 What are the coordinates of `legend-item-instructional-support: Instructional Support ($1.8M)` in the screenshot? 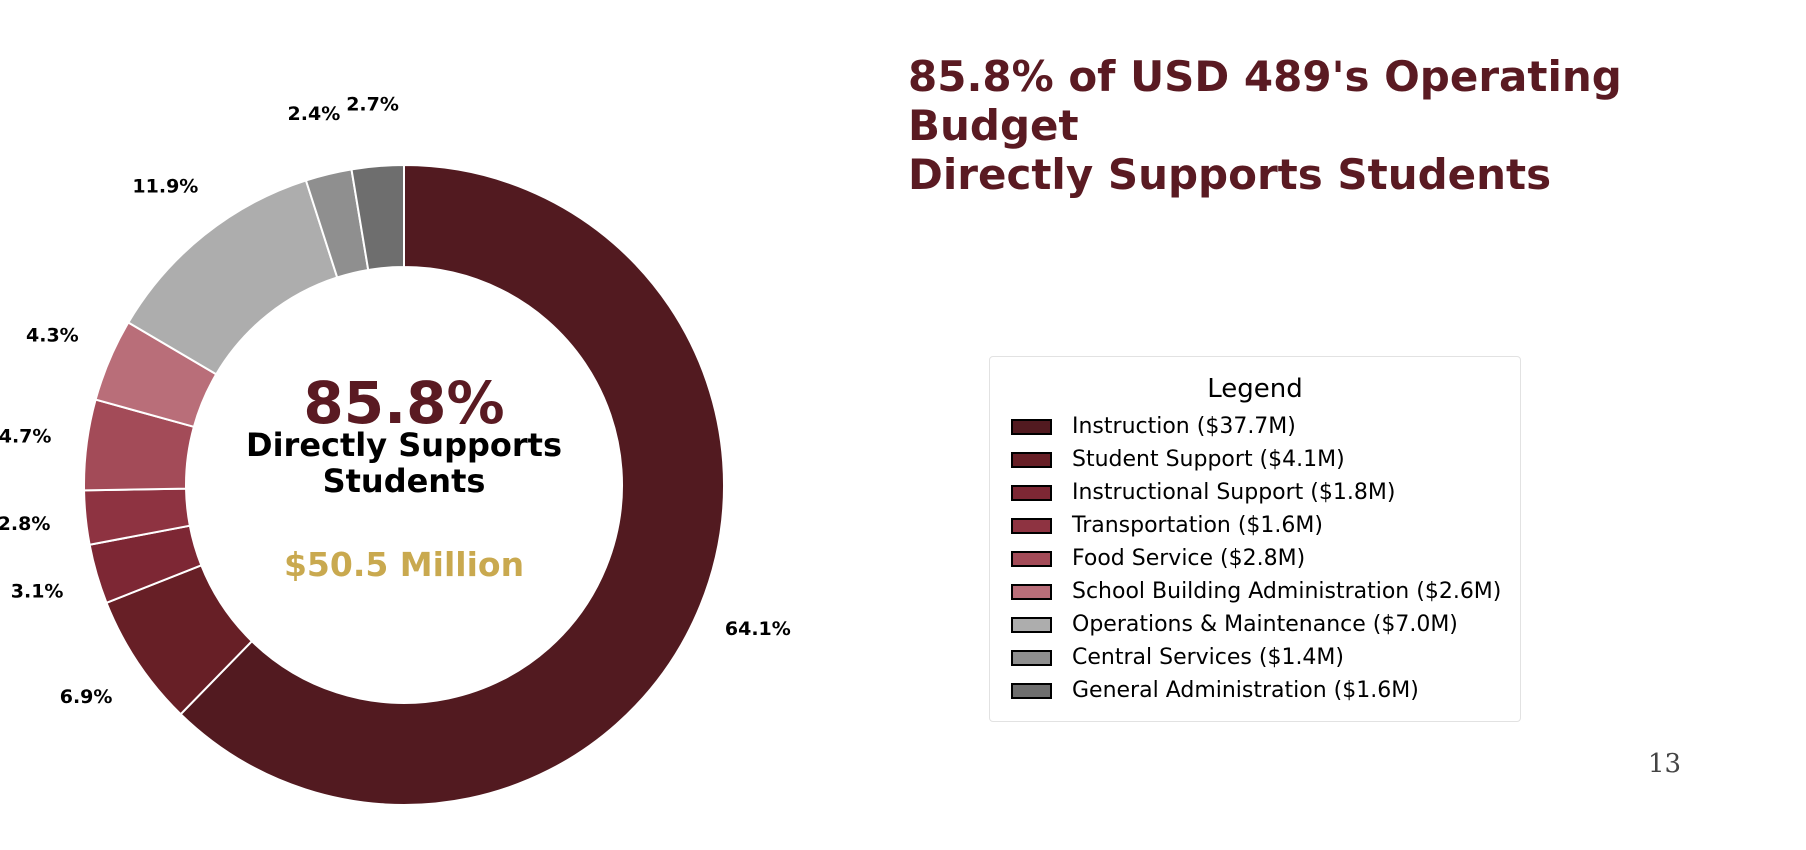 It's located at (1255, 492).